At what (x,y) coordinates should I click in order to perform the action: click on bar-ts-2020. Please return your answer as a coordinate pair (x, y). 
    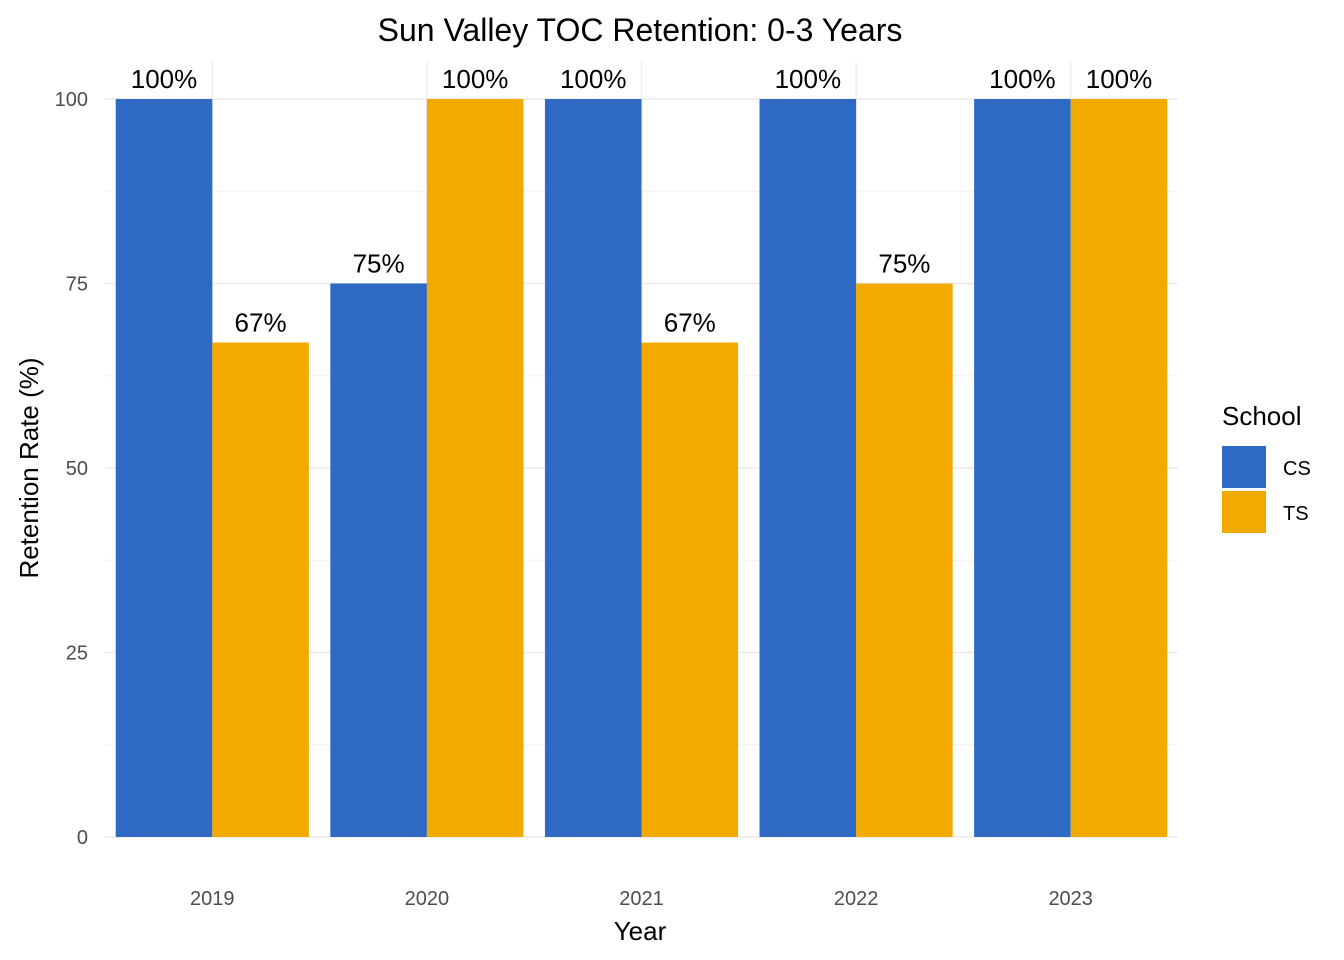
    Looking at the image, I should click on (475, 468).